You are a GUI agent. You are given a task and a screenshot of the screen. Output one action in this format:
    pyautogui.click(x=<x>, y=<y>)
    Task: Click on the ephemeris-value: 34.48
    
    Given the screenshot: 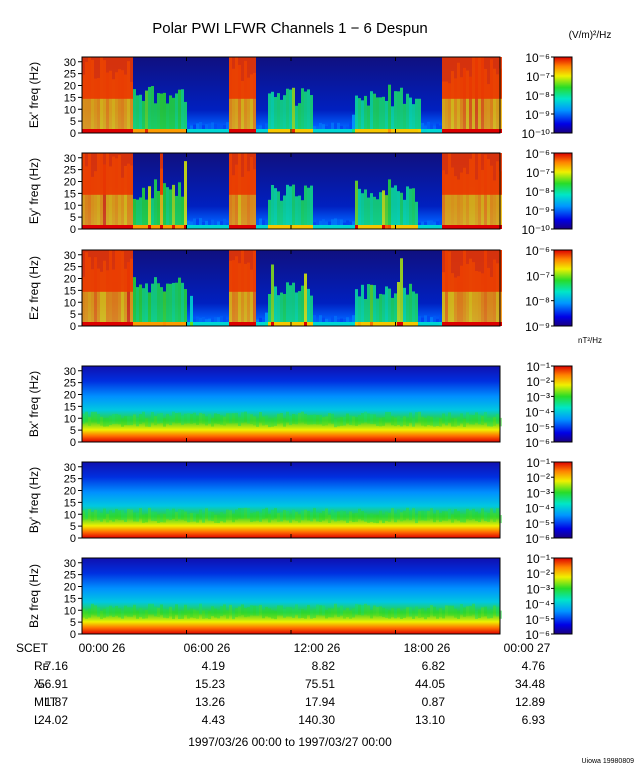 What is the action you would take?
    pyautogui.click(x=530, y=684)
    